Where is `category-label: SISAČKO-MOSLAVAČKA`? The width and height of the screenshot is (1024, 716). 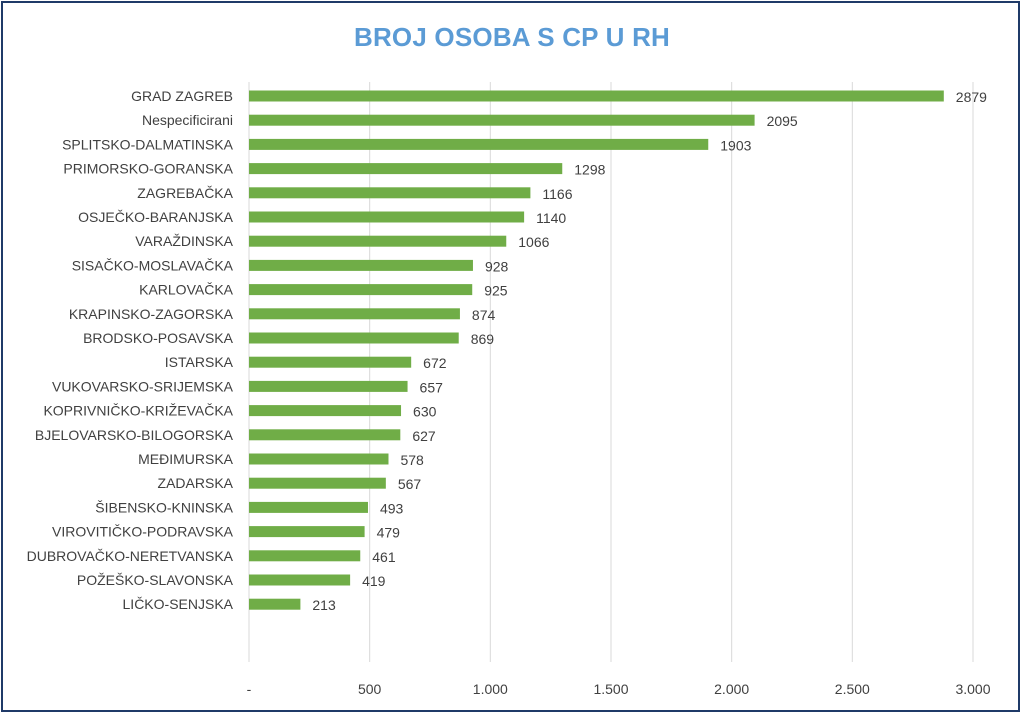
category-label: SISAČKO-MOSLAVAČKA is located at coordinates (153, 265).